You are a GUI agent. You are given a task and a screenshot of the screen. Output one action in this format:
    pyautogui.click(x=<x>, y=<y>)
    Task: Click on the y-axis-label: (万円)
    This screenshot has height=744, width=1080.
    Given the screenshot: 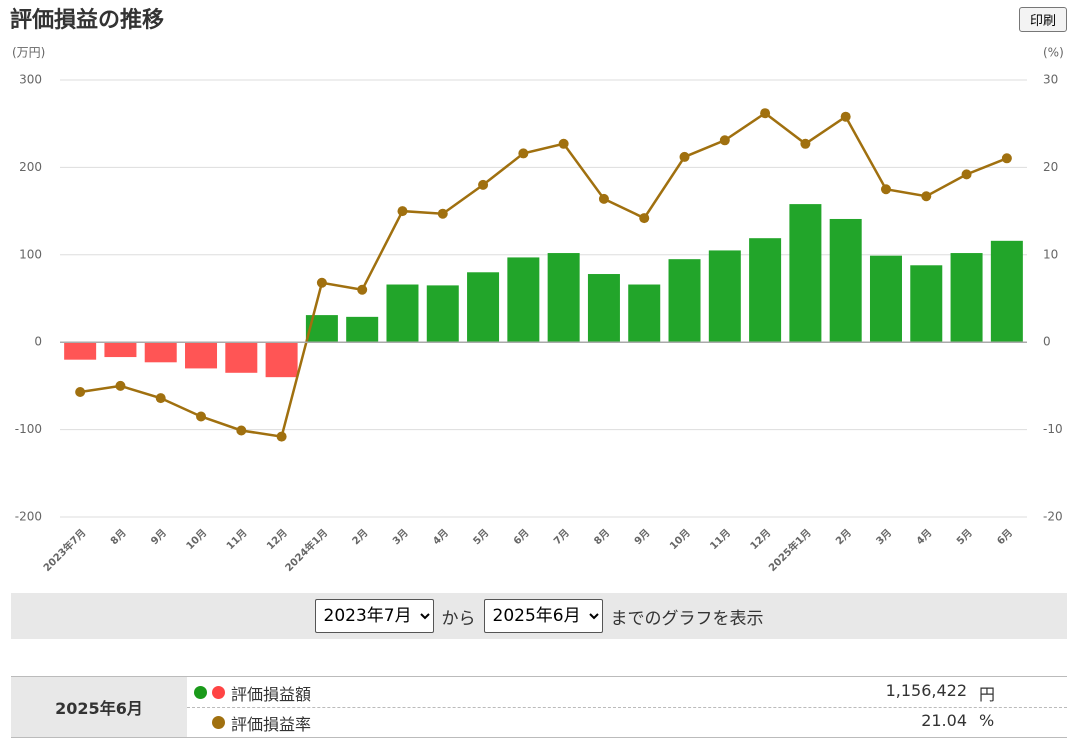 What is the action you would take?
    pyautogui.click(x=28, y=53)
    